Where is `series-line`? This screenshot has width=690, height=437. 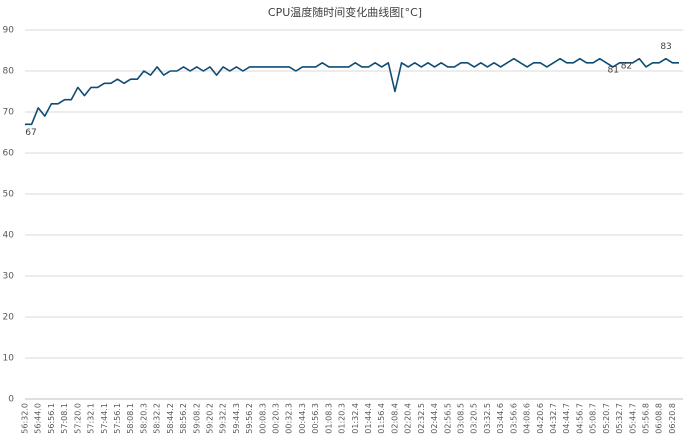
series-line is located at coordinates (352, 91).